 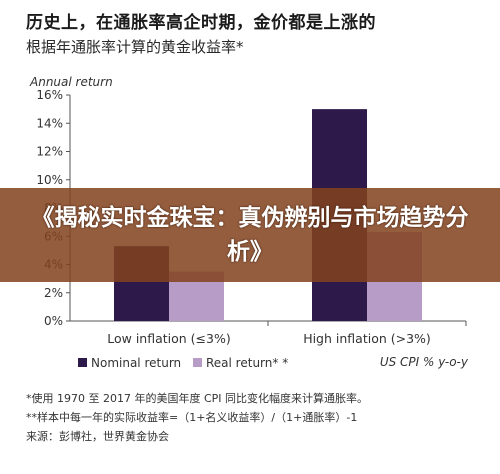 I want to click on y-tick-label: 2%, so click(x=53, y=293).